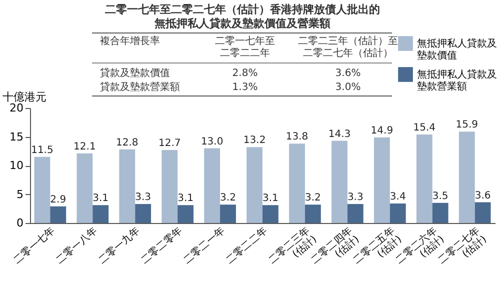  I want to click on data-label: 3.6, so click(482, 196).